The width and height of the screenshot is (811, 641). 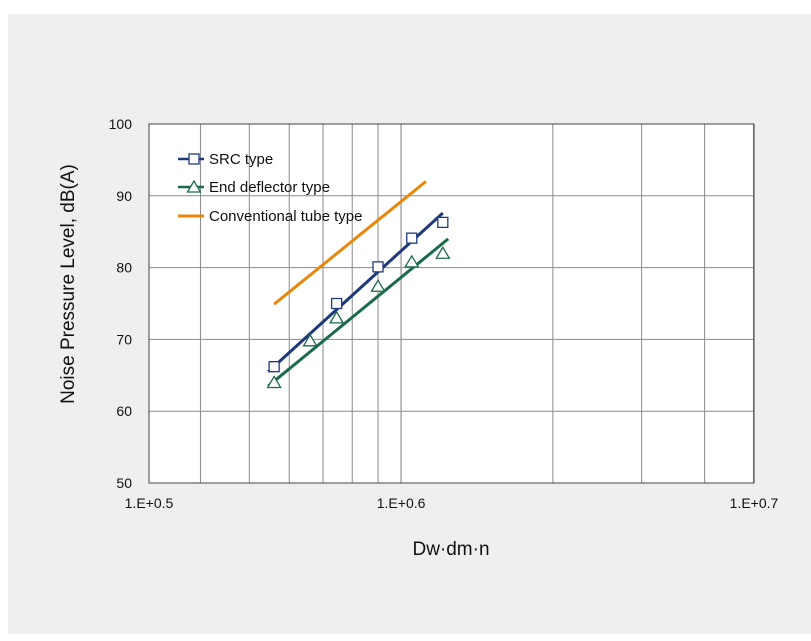 I want to click on legend-label: End deflector type, so click(x=269, y=187).